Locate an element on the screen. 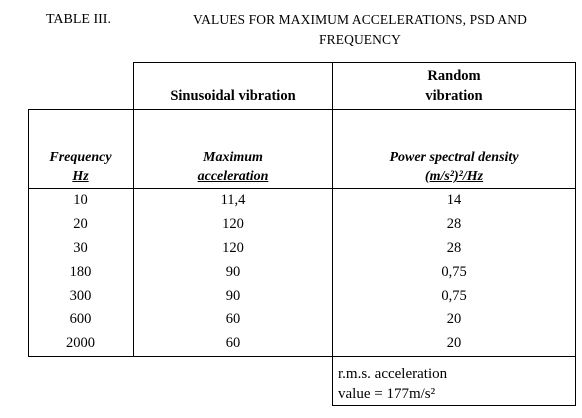  header-sinusoidal: Sinusoidal vibration is located at coordinates (233, 96).